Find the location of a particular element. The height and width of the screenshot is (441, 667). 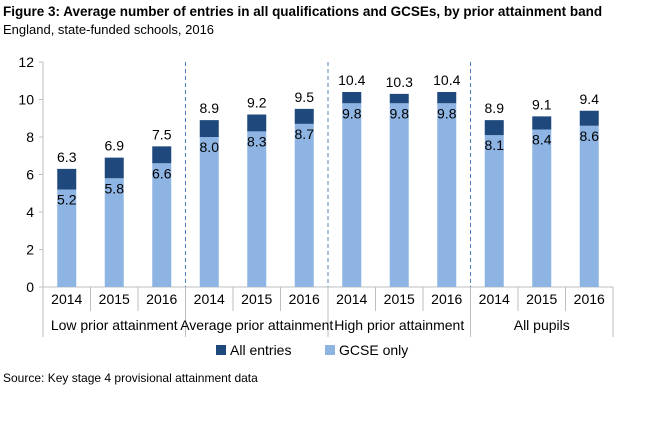

data-label-all-entries: 6.9 is located at coordinates (115, 146).